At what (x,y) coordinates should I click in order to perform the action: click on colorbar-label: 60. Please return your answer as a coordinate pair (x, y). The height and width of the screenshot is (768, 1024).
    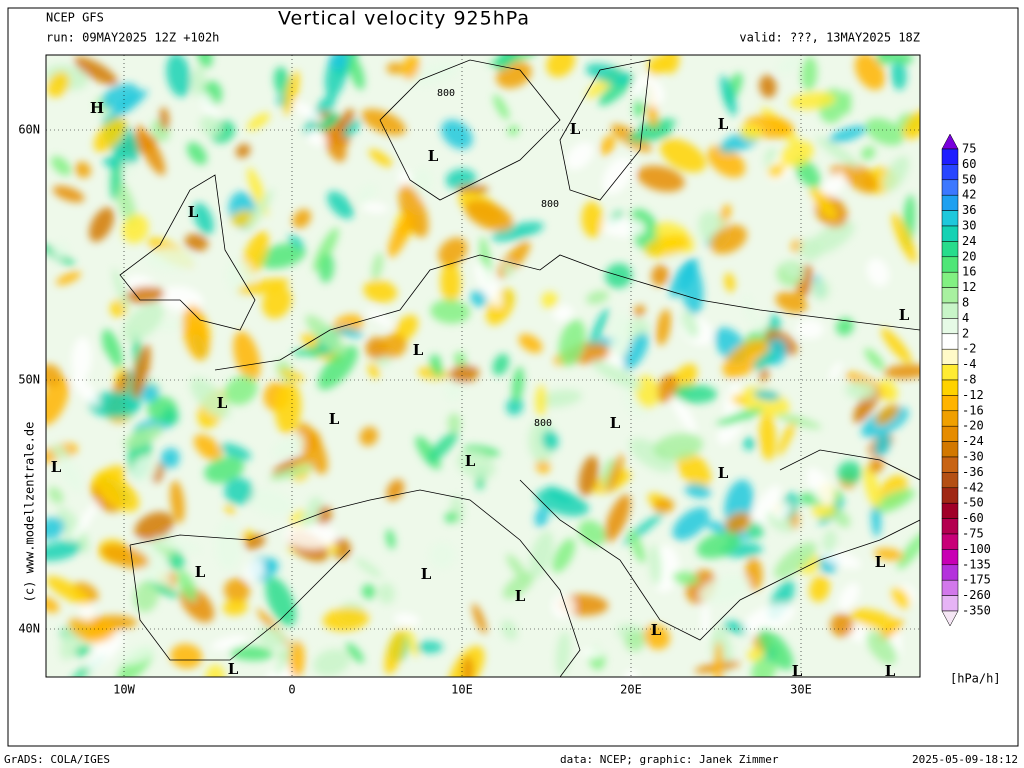
    Looking at the image, I should click on (969, 164).